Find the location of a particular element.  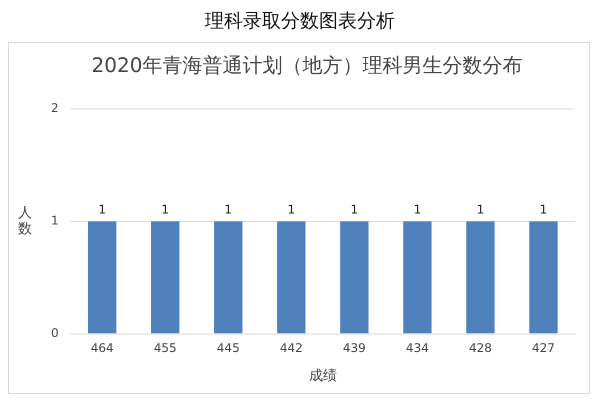

x-tick-label: 464 is located at coordinates (102, 348).